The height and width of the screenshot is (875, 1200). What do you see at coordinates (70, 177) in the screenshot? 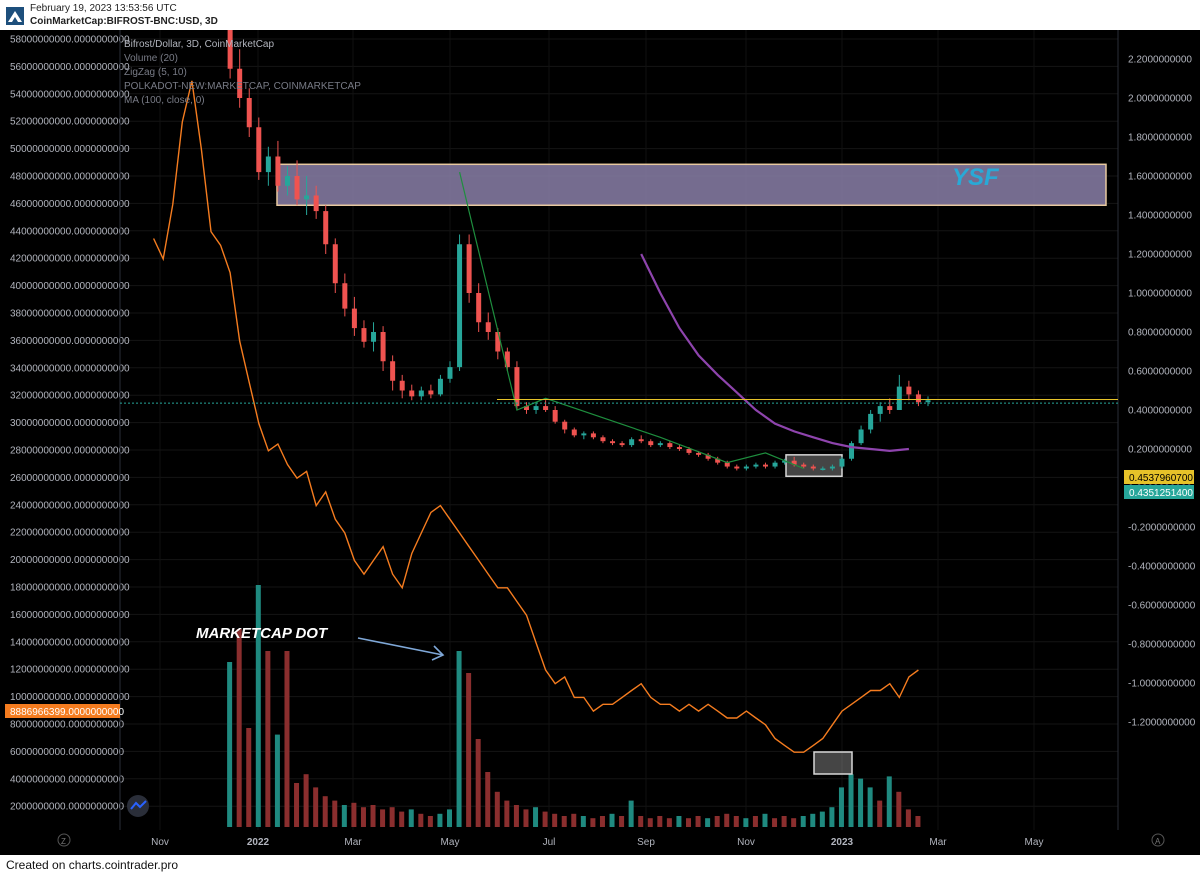
I see `left-axis-tick: 48000000000.0000000000` at bounding box center [70, 177].